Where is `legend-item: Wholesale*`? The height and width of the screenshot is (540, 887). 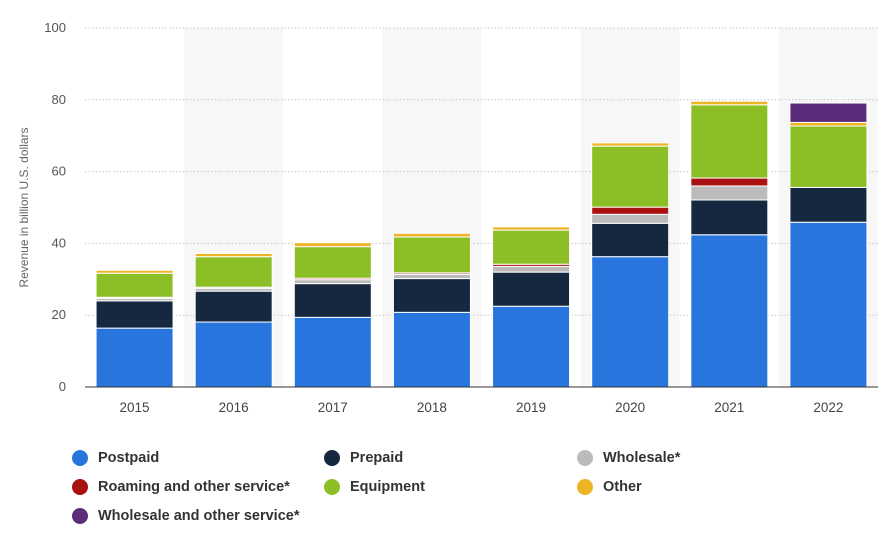 legend-item: Wholesale* is located at coordinates (628, 458).